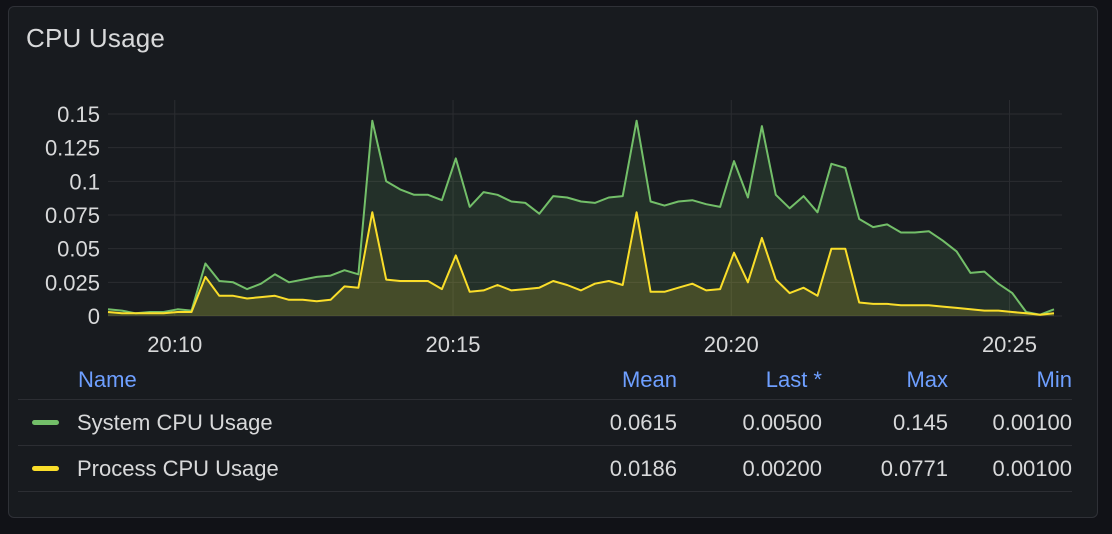  What do you see at coordinates (178, 468) in the screenshot?
I see `legend-series-label: Process CPU Usage` at bounding box center [178, 468].